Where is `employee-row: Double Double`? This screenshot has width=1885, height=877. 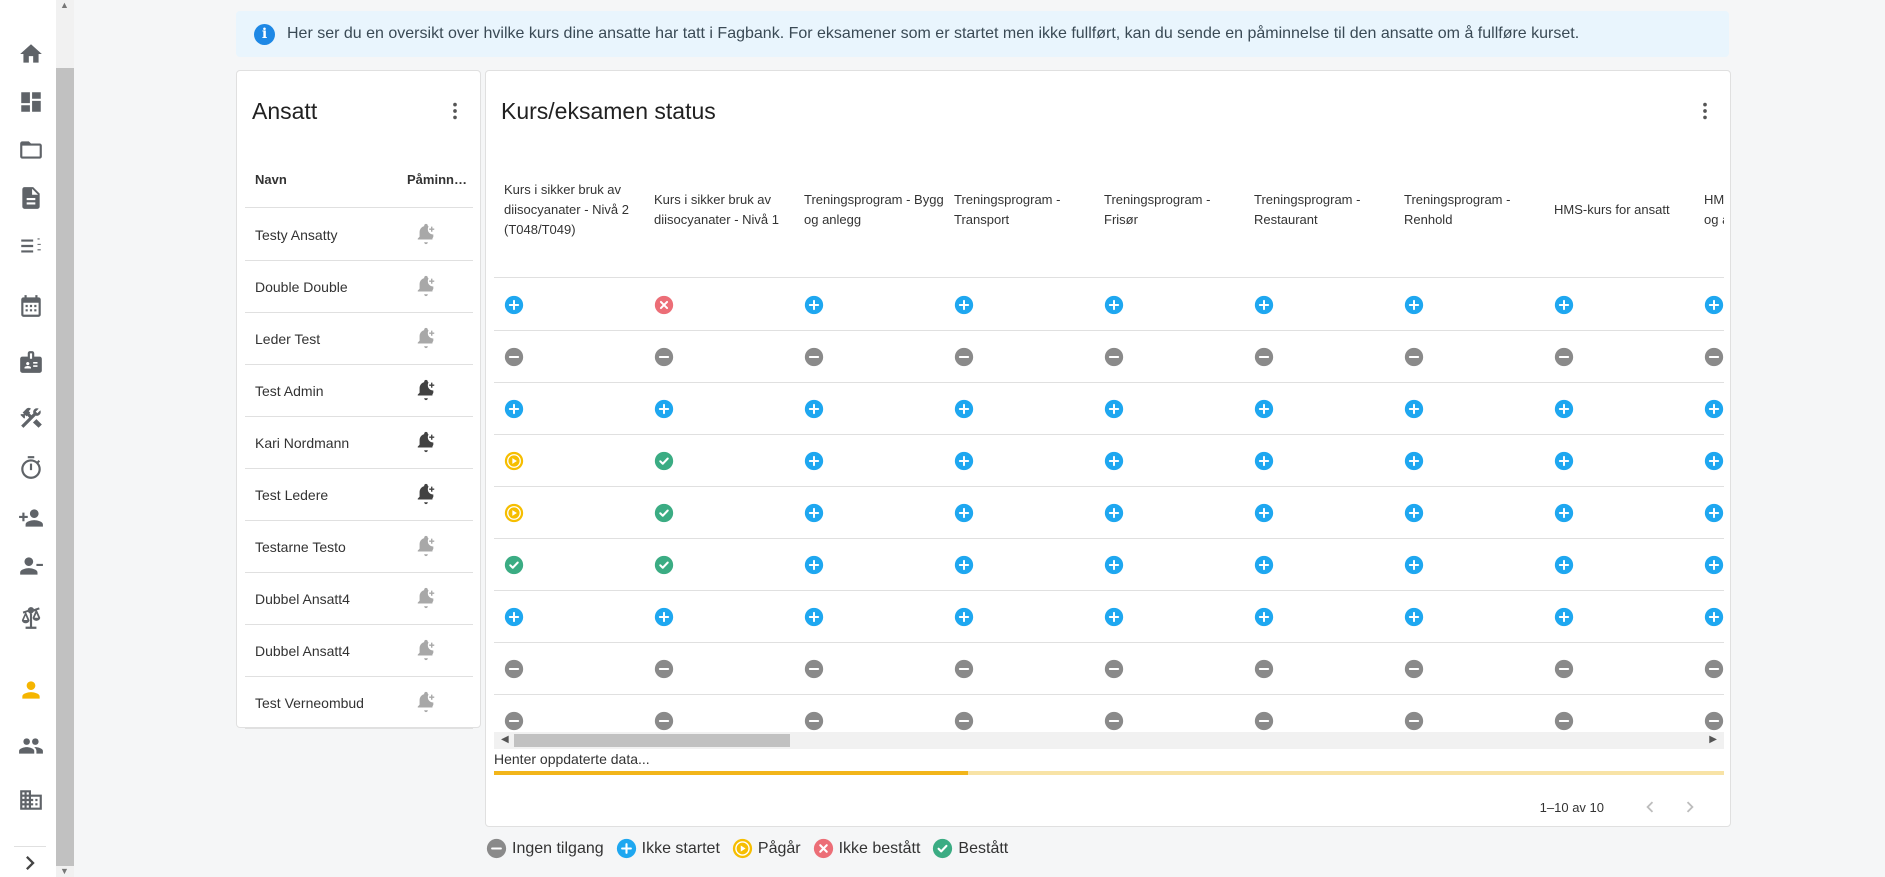
employee-row: Double Double is located at coordinates (359, 287).